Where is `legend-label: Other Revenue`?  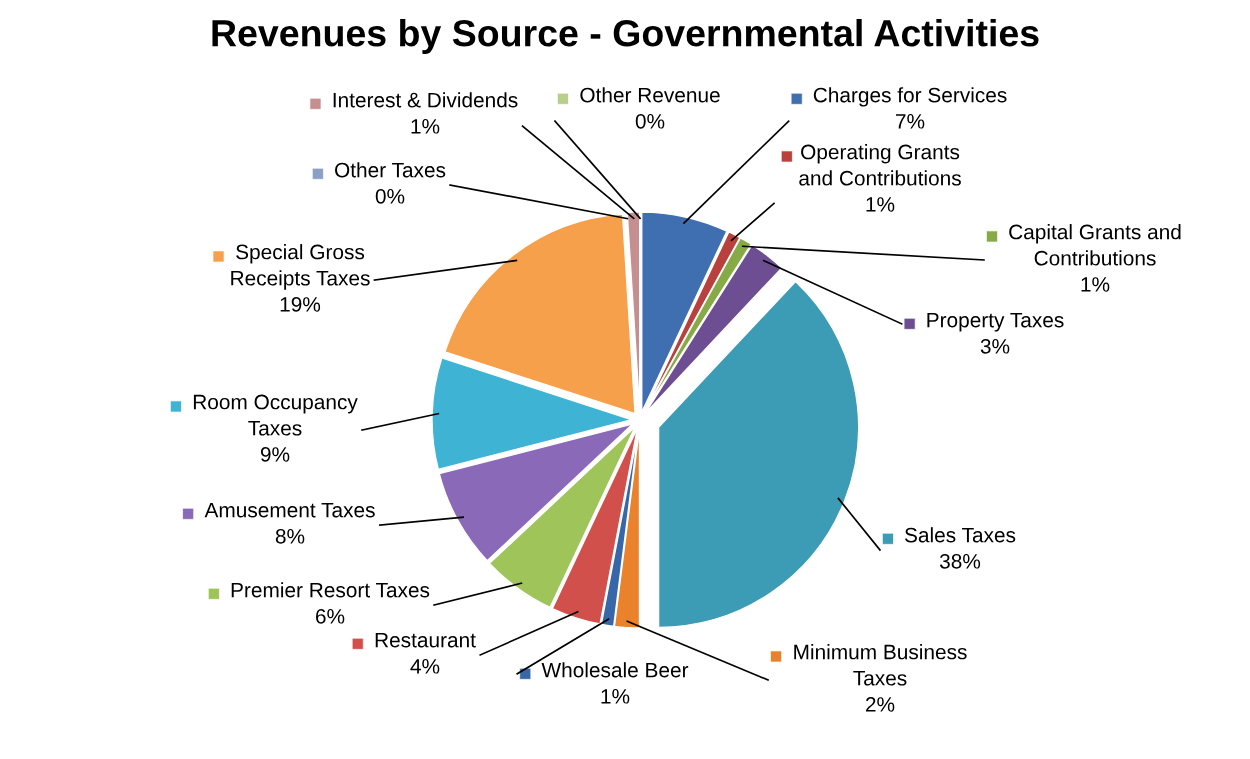
legend-label: Other Revenue is located at coordinates (650, 95).